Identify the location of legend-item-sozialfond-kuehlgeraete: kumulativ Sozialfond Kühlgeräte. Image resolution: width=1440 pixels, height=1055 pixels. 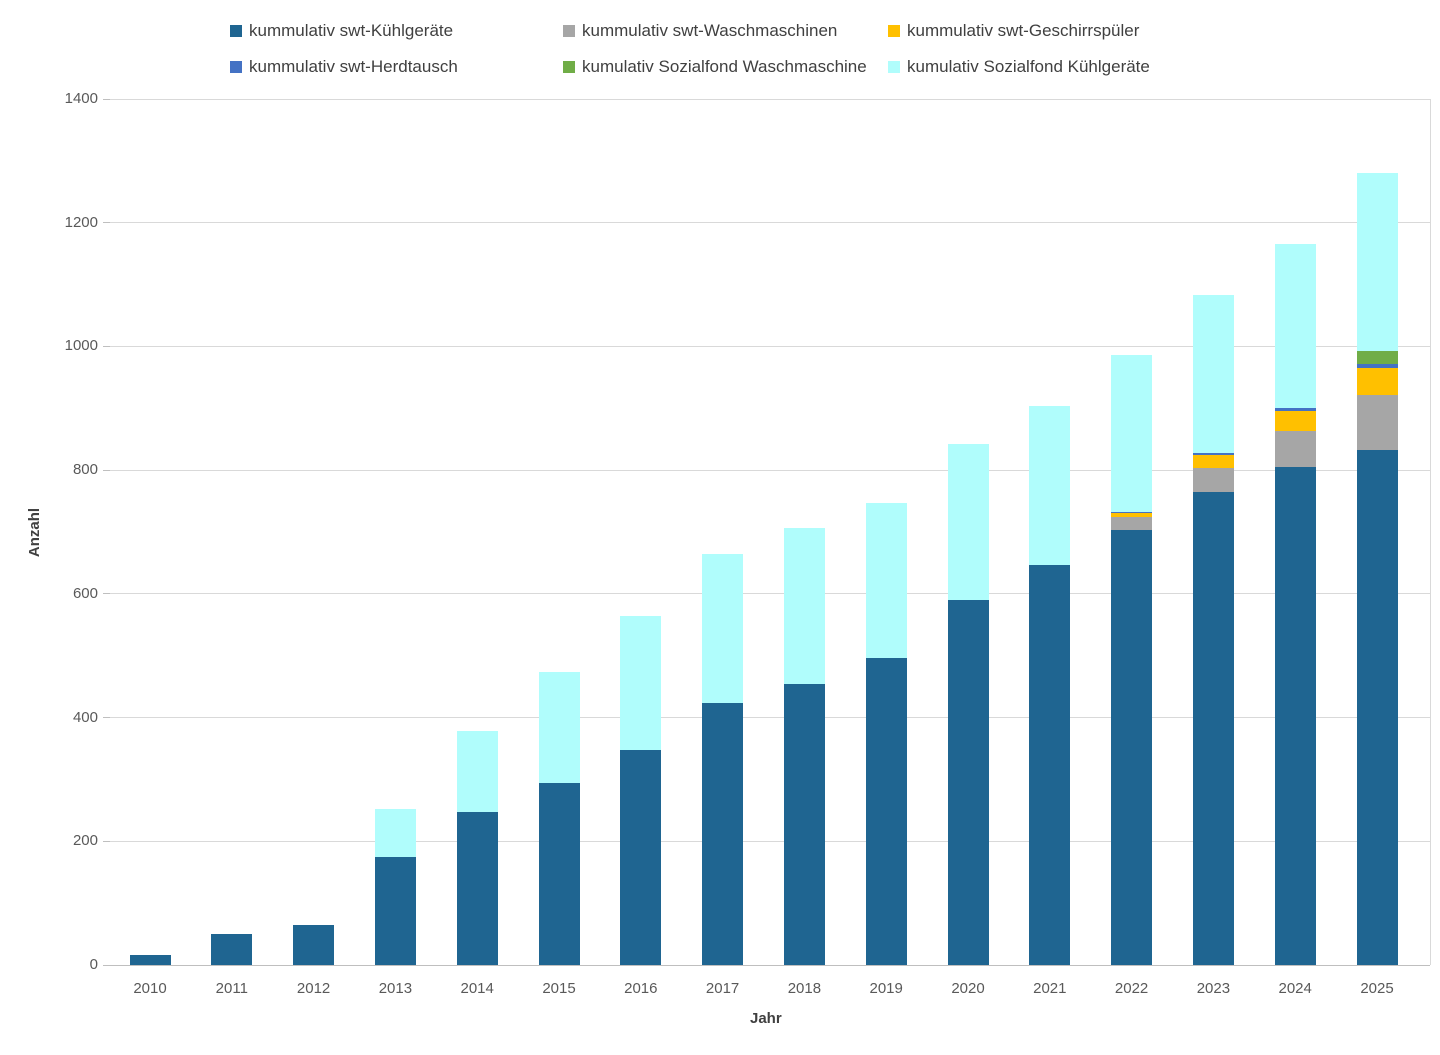
(1019, 67).